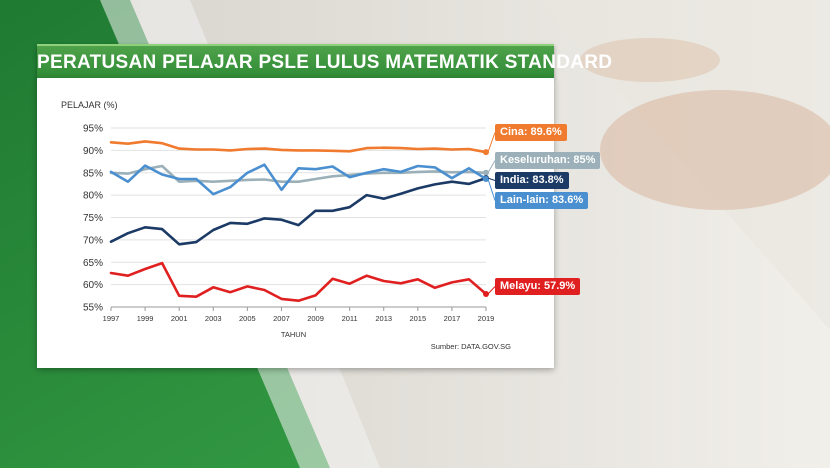 The height and width of the screenshot is (468, 830). I want to click on y-tick-label: 90%, so click(93, 151).